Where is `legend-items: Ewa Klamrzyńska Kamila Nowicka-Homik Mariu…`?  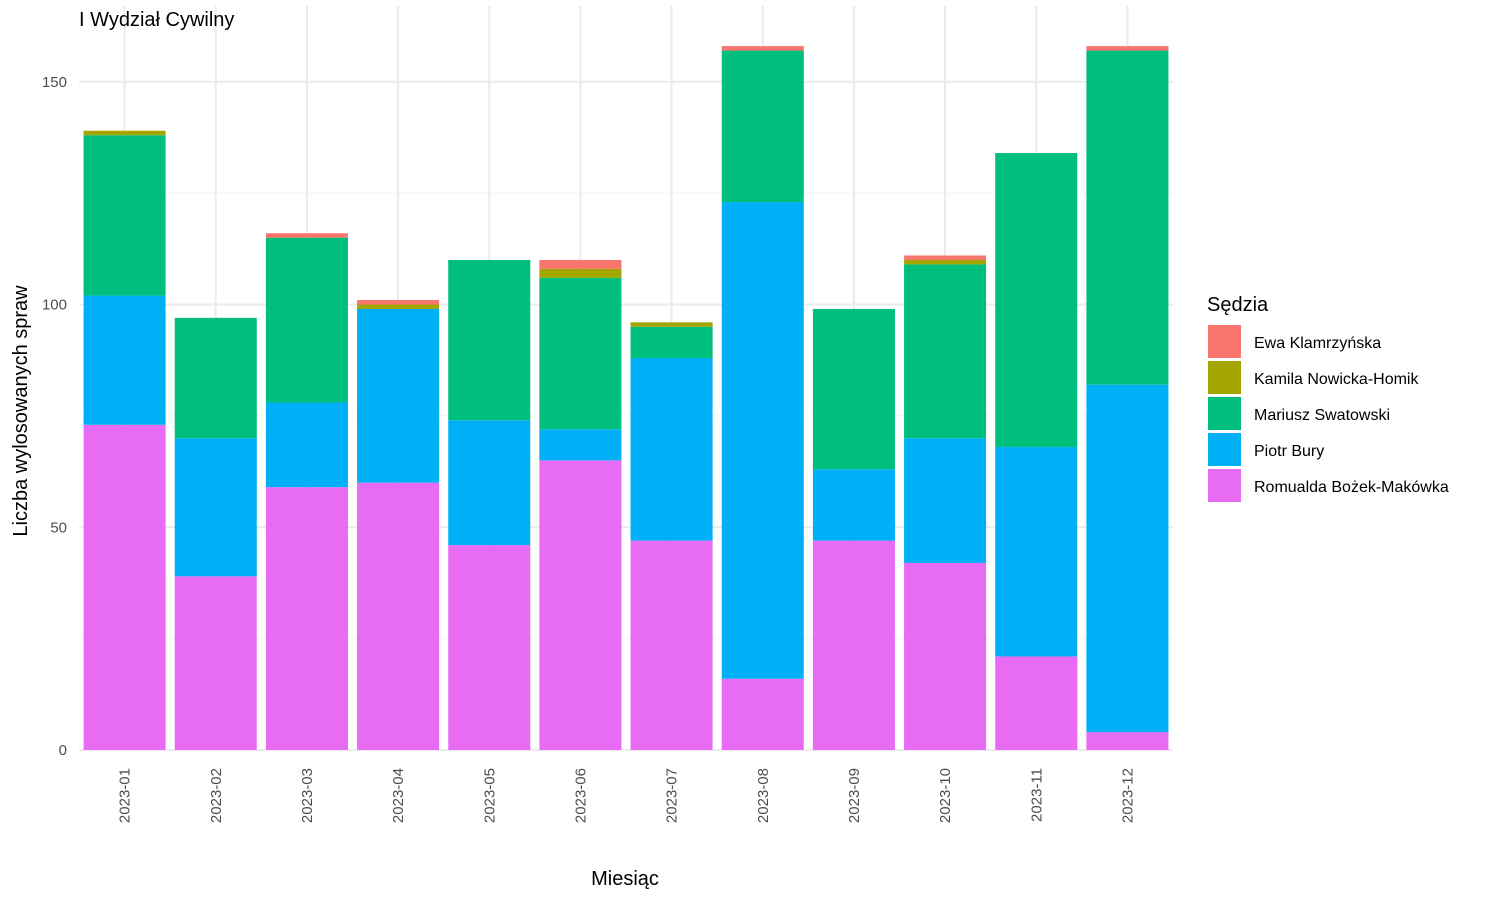
legend-items: Ewa Klamrzyńska Kamila Nowicka-Homik Mariu… is located at coordinates (1328, 413).